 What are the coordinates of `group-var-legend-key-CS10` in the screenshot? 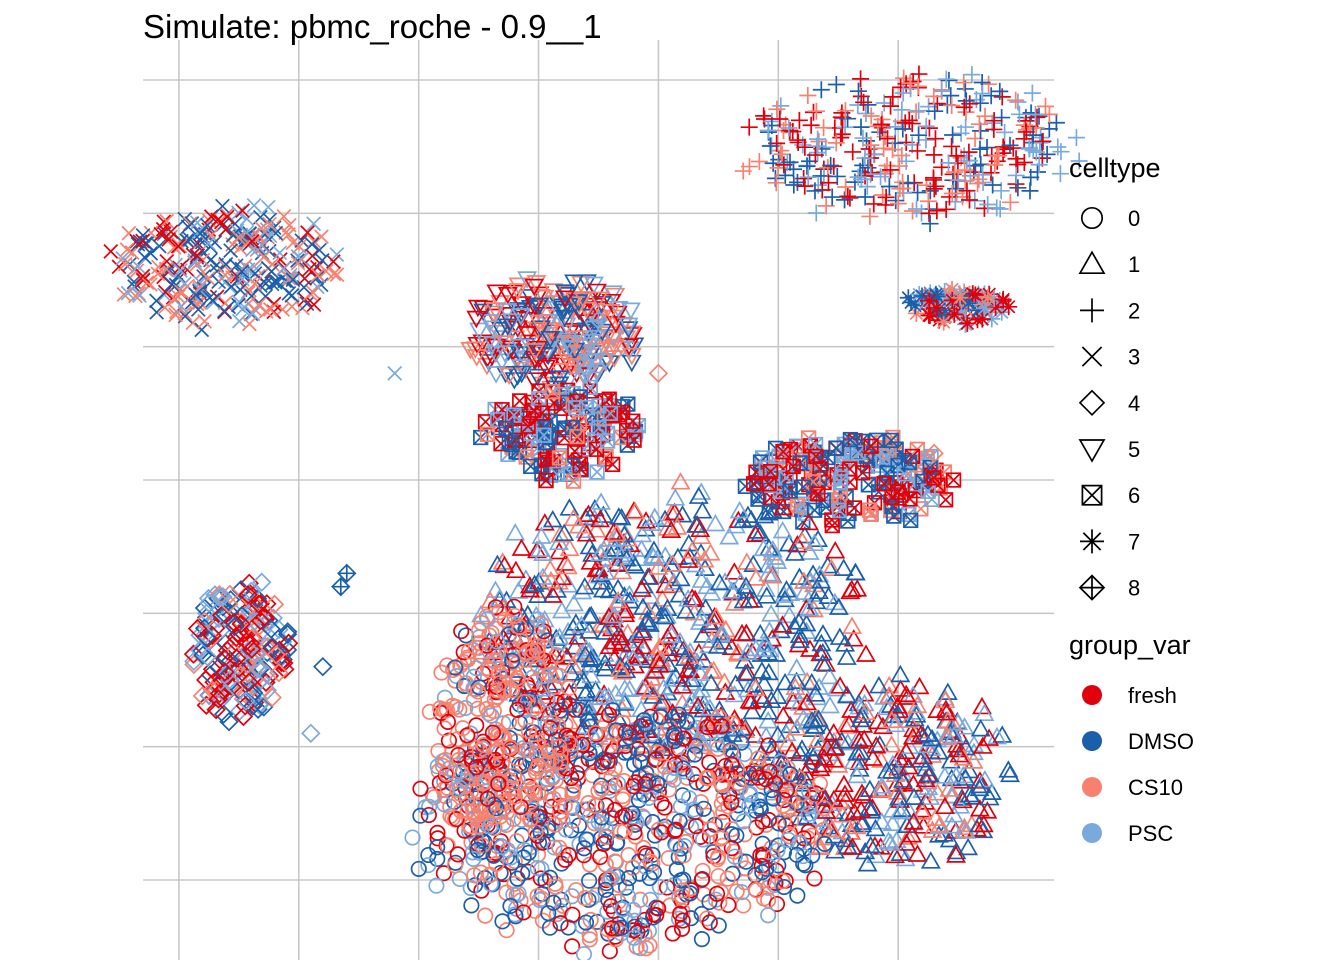 It's located at (1092, 787).